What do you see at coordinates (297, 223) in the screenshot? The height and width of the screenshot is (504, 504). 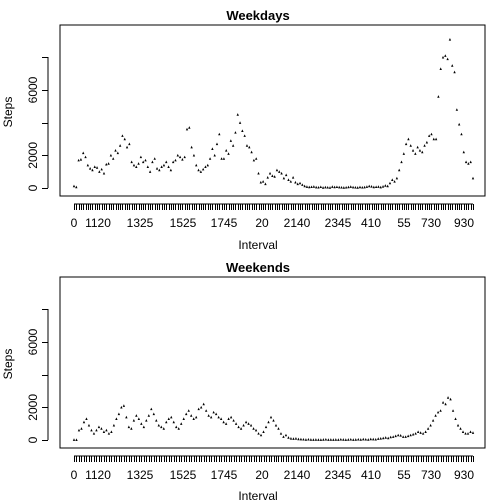 I see `x-tick-label: 2140` at bounding box center [297, 223].